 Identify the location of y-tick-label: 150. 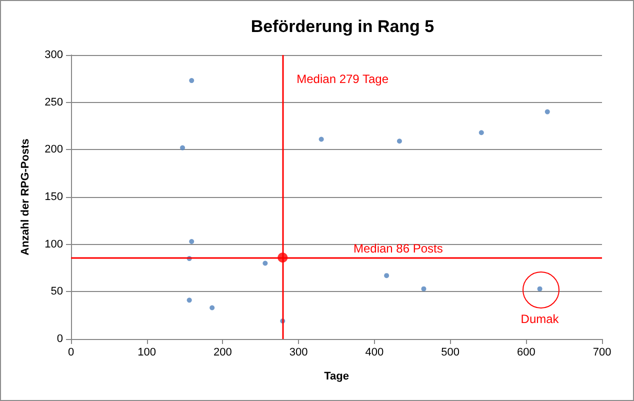
(53, 197).